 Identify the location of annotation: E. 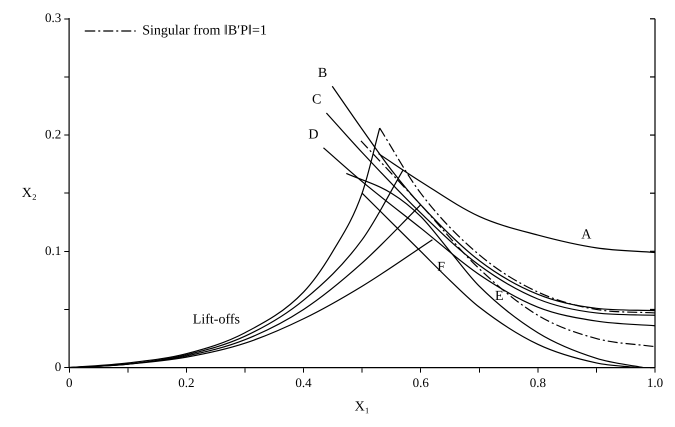
(499, 296).